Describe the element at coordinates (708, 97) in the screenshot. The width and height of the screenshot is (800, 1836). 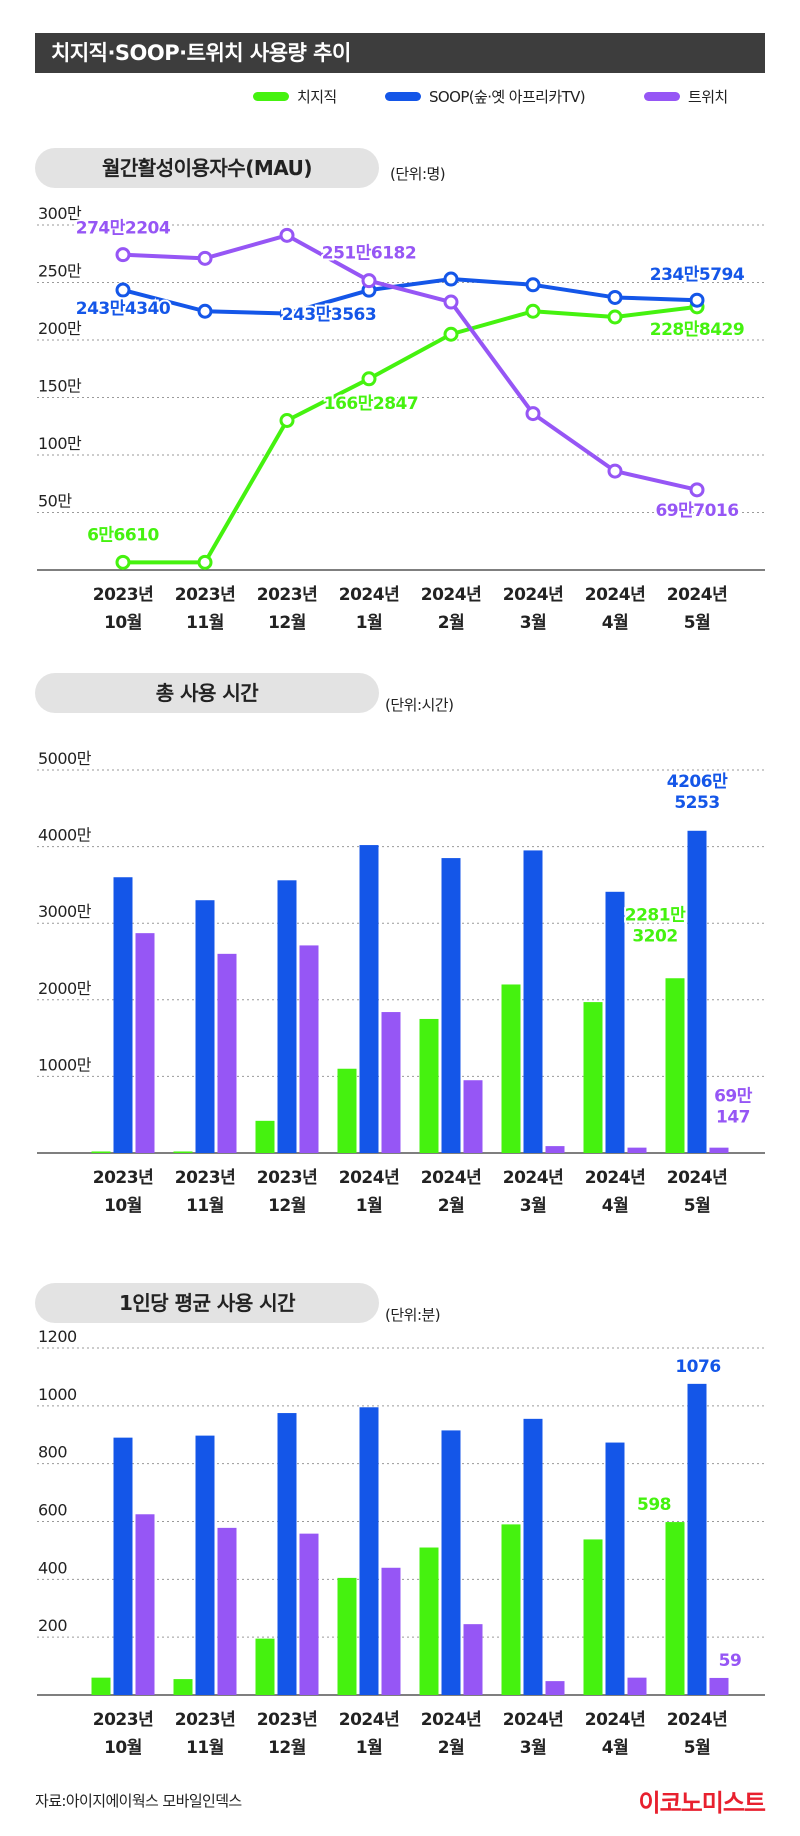
I see `legend-label-twitch: 트위치` at that location.